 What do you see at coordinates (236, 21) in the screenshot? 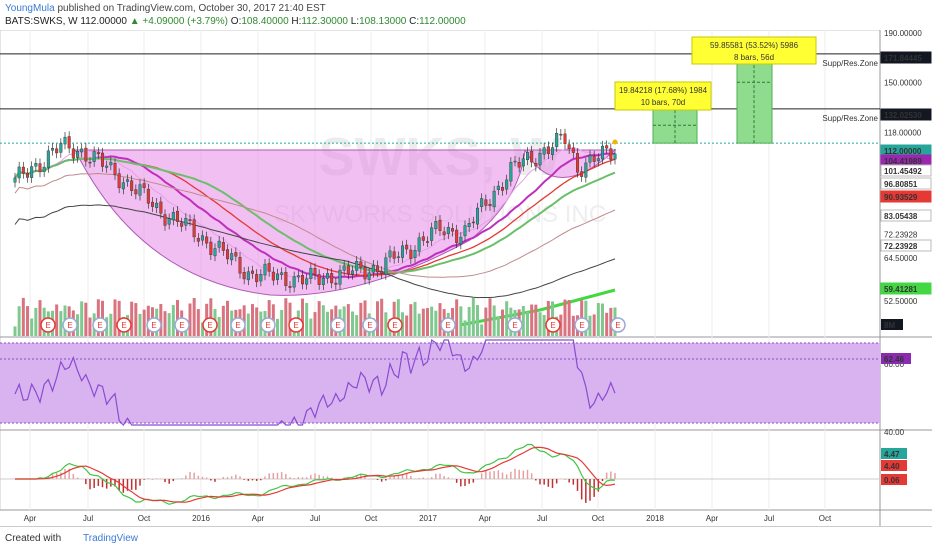
I see `open-label: O:` at bounding box center [236, 21].